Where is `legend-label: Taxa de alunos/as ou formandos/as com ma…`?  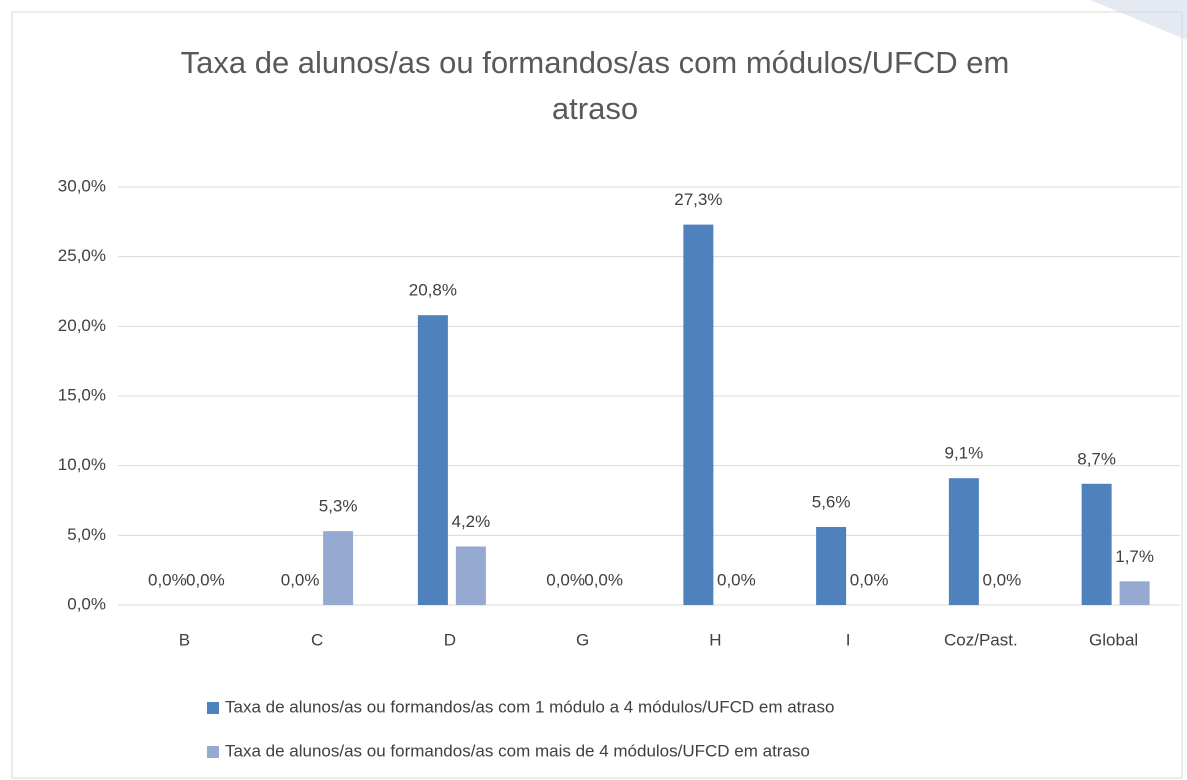
legend-label: Taxa de alunos/as ou formandos/as com ma… is located at coordinates (517, 750).